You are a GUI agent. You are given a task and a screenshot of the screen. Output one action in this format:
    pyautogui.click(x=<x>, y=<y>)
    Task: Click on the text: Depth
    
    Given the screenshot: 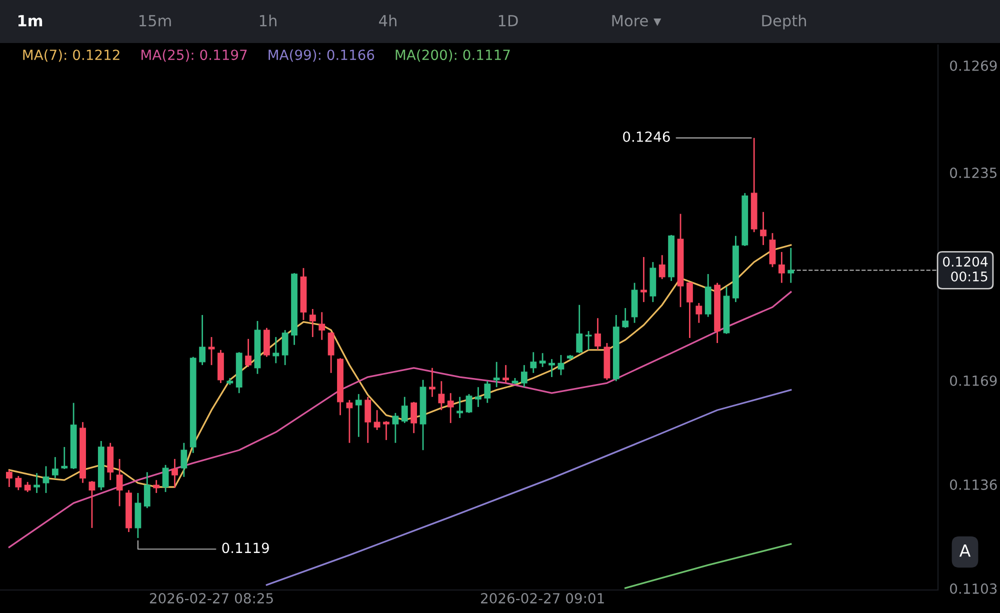 What is the action you would take?
    pyautogui.click(x=784, y=22)
    